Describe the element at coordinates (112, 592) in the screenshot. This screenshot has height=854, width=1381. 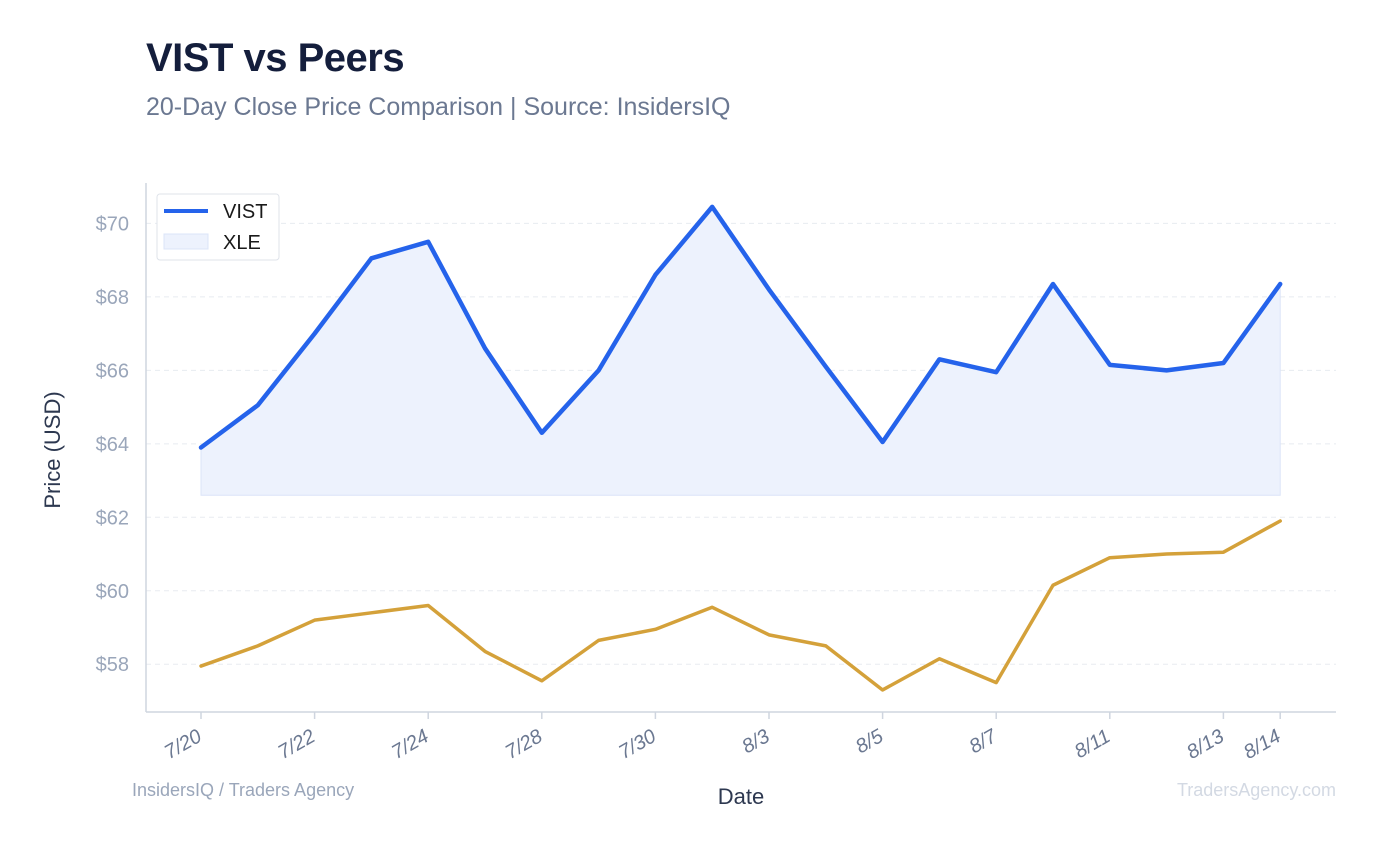
I see `y-tick-label: $60` at that location.